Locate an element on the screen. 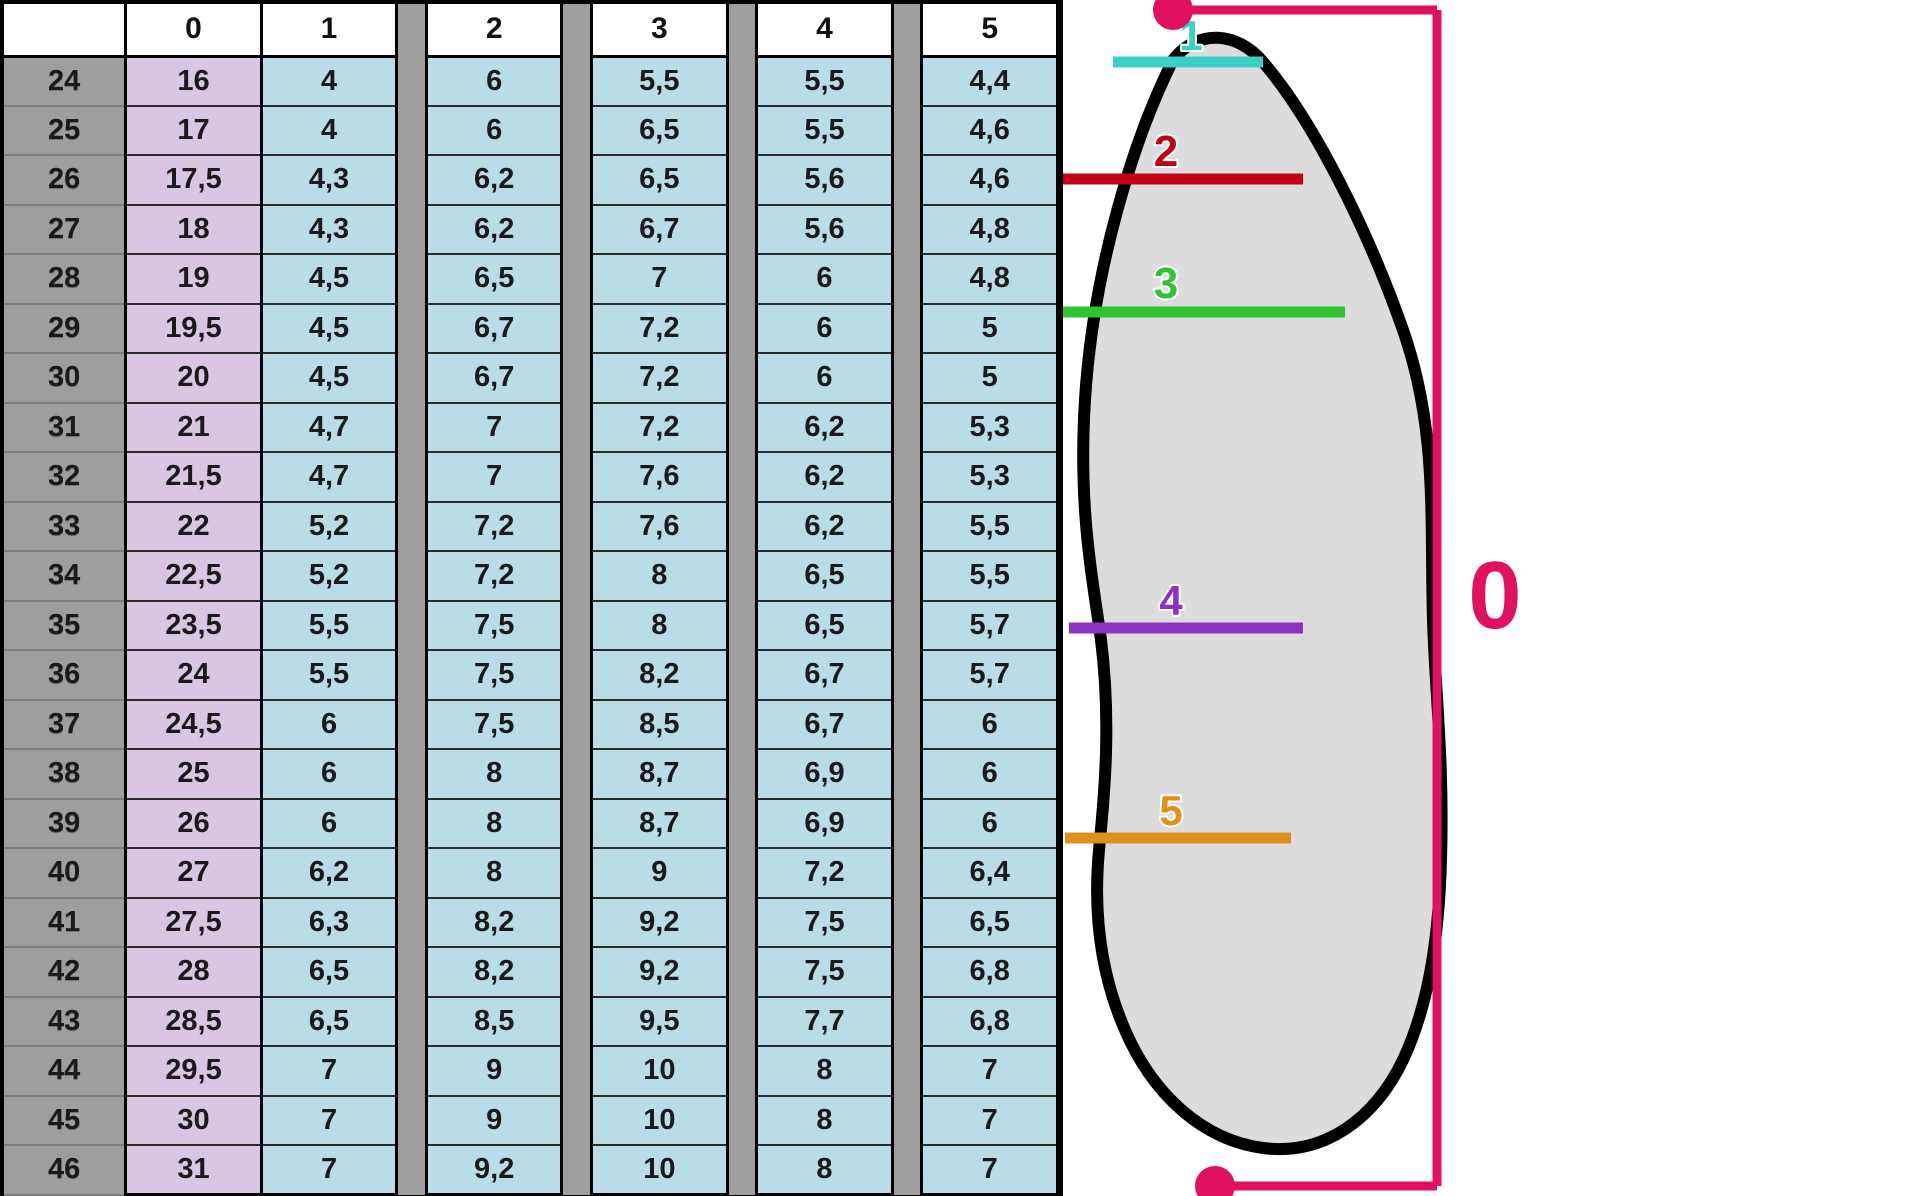 Image resolution: width=1920 pixels, height=1196 pixels. length-endpoint-bottom-dot is located at coordinates (1215, 1181).